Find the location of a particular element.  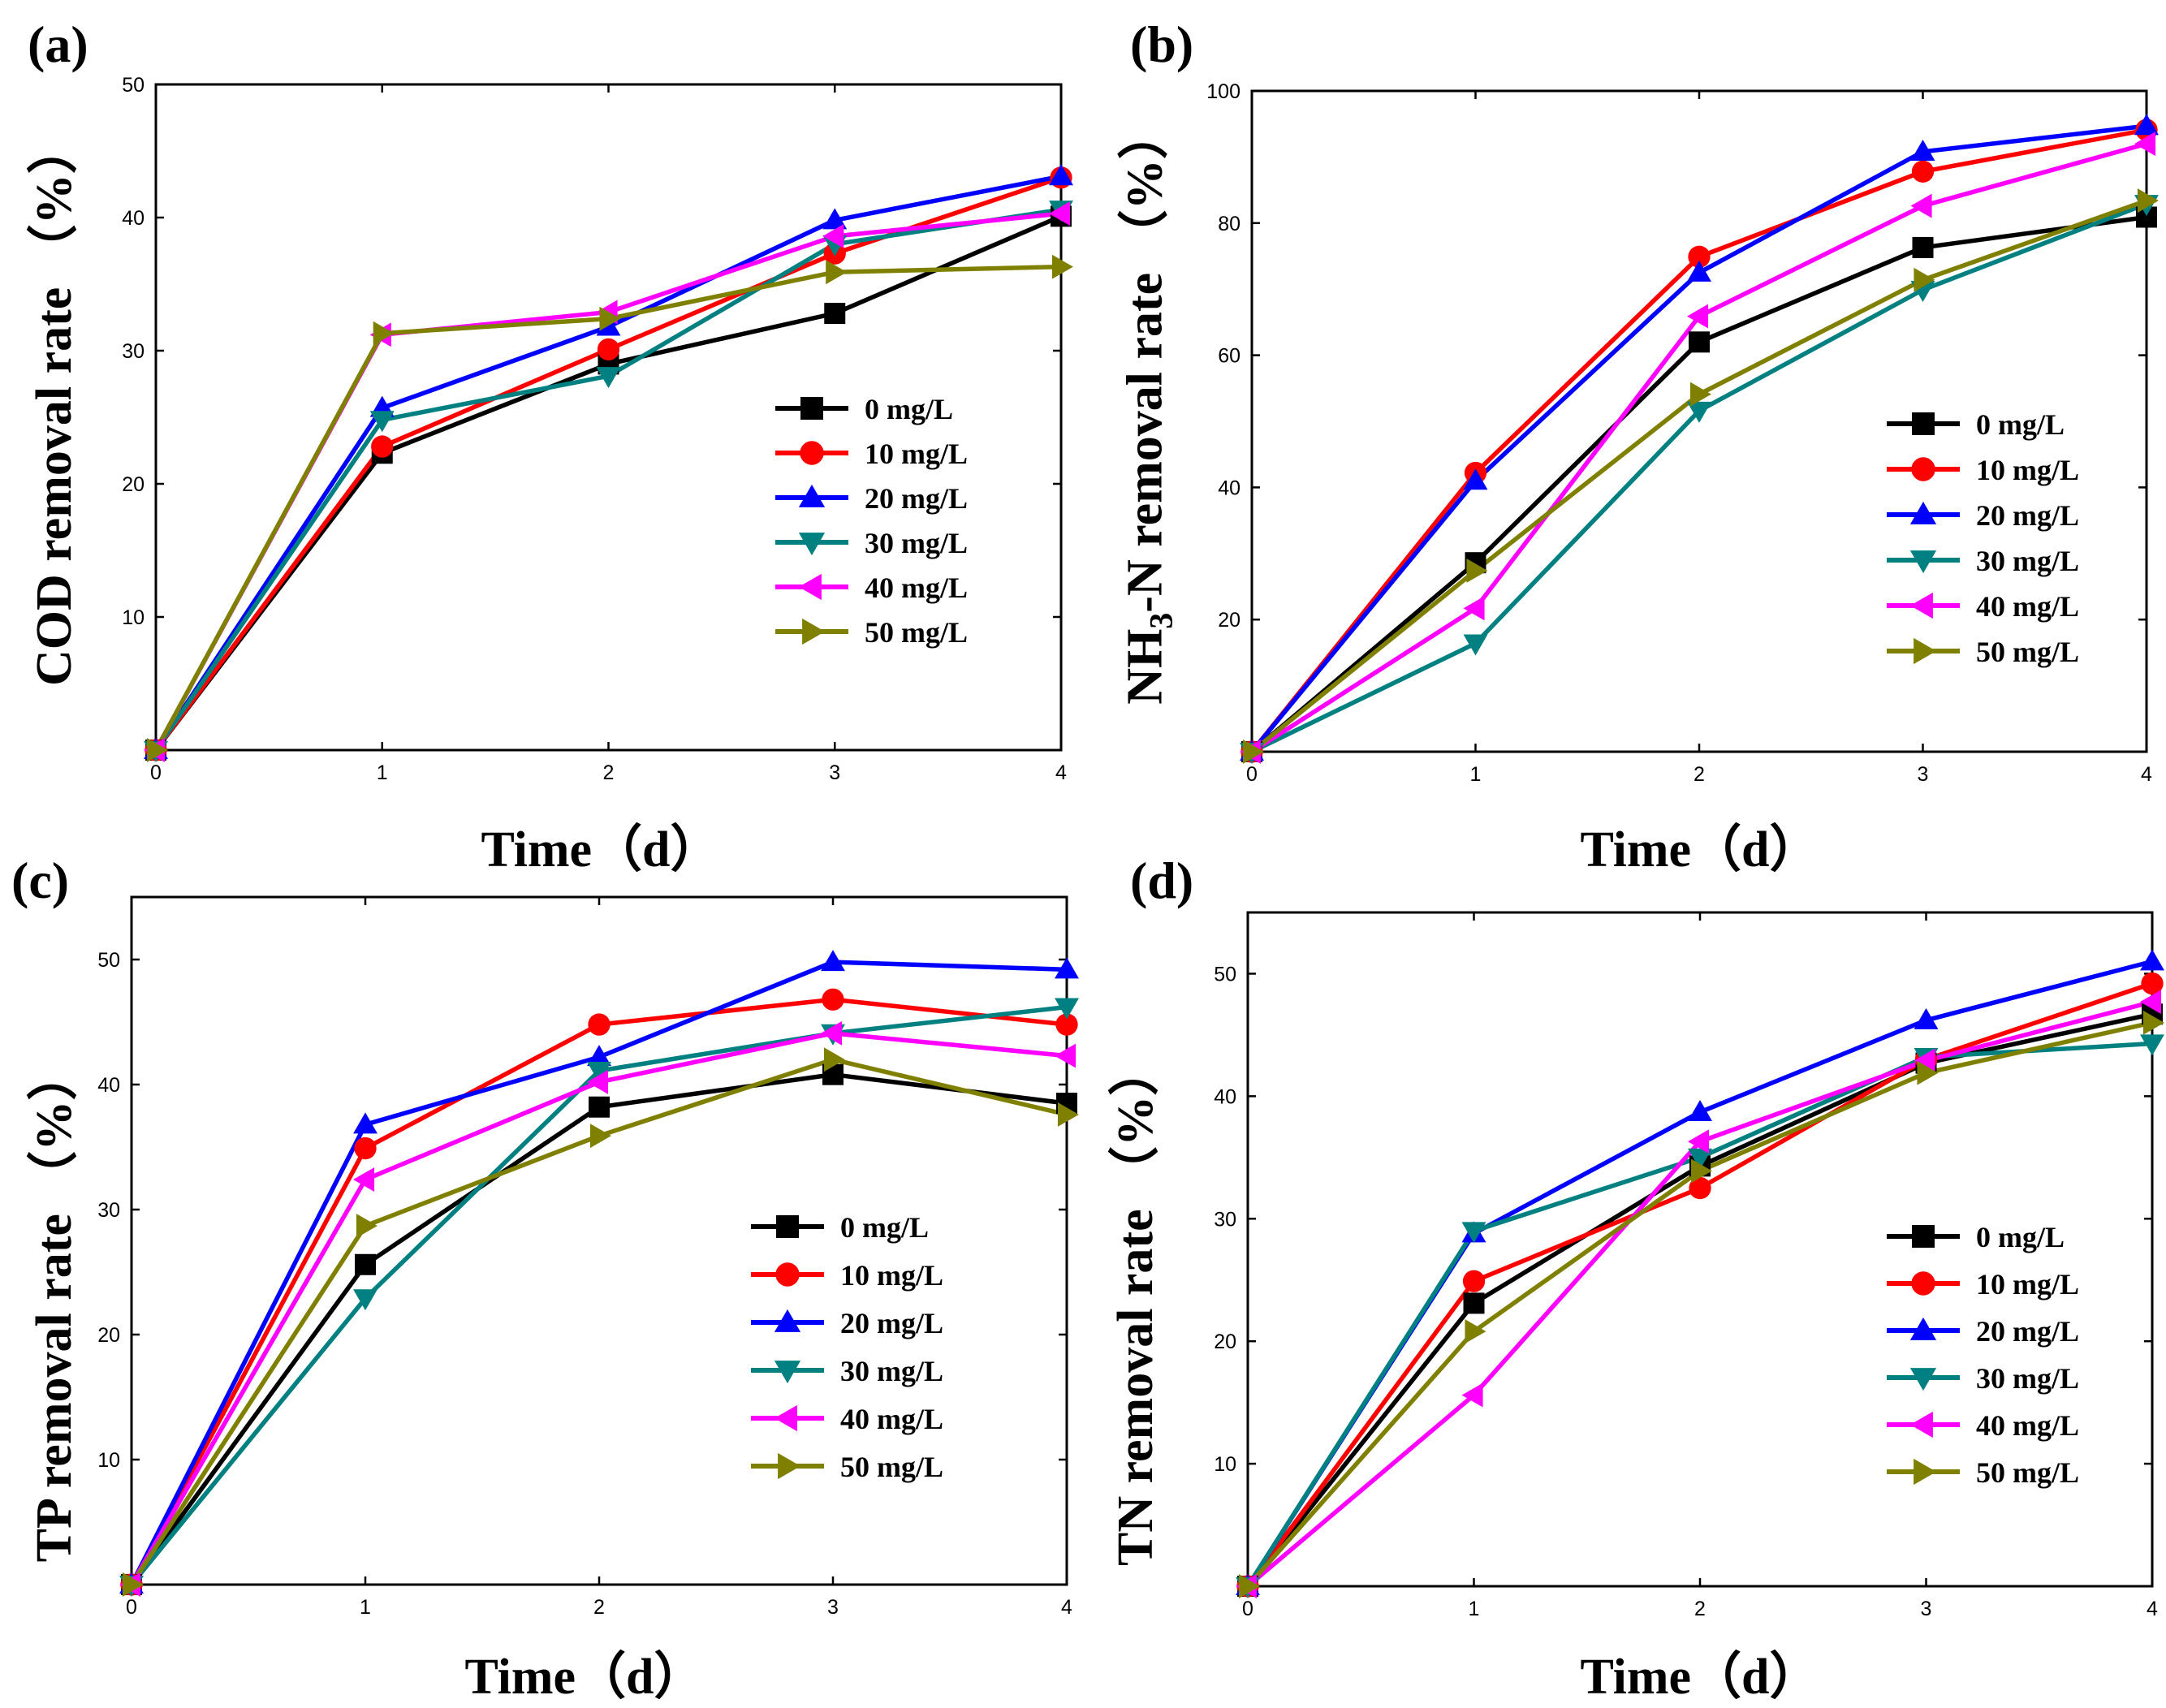

x-tick-label: 2 is located at coordinates (1700, 1609).